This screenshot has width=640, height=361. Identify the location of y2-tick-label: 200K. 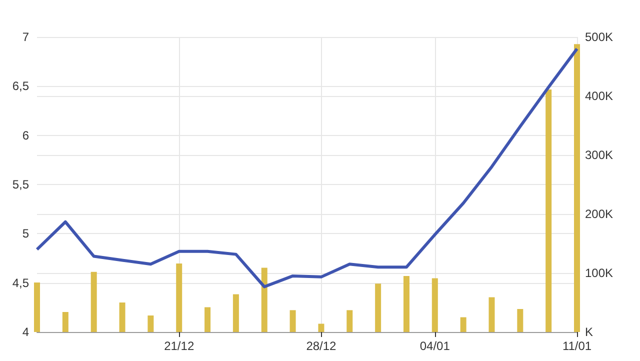
(599, 214).